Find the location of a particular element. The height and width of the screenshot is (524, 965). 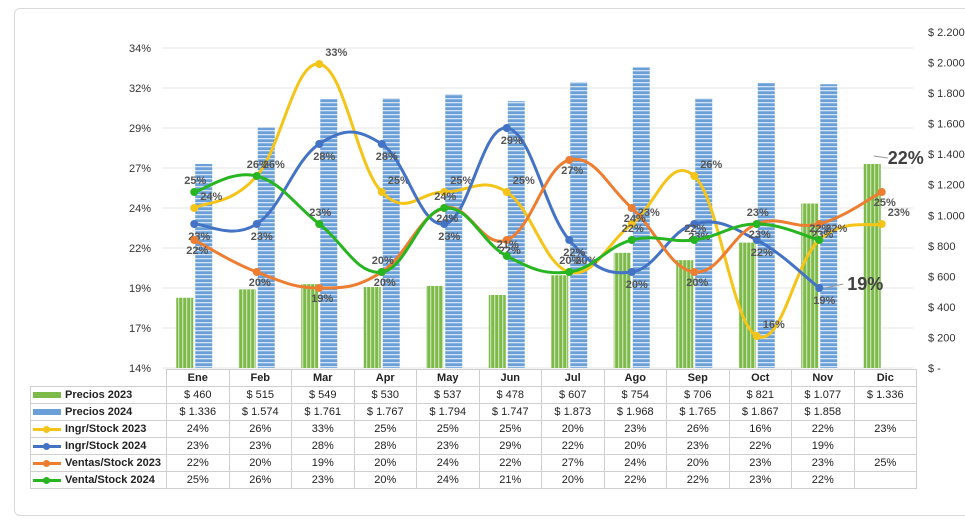

line-ingr-stock-2024-data-label: 23% is located at coordinates (262, 237).